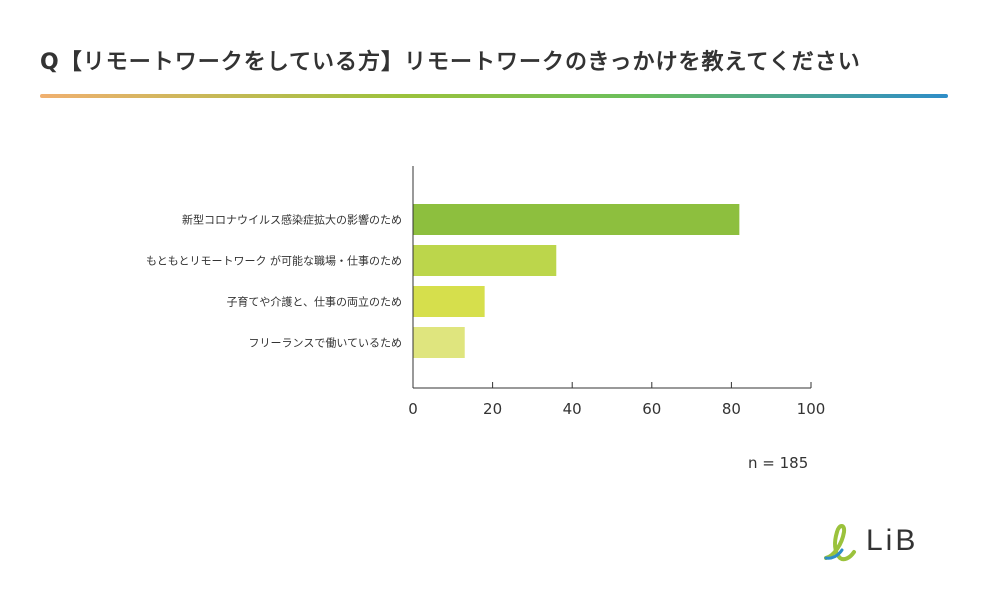  I want to click on x-tick-label: 60, so click(651, 409).